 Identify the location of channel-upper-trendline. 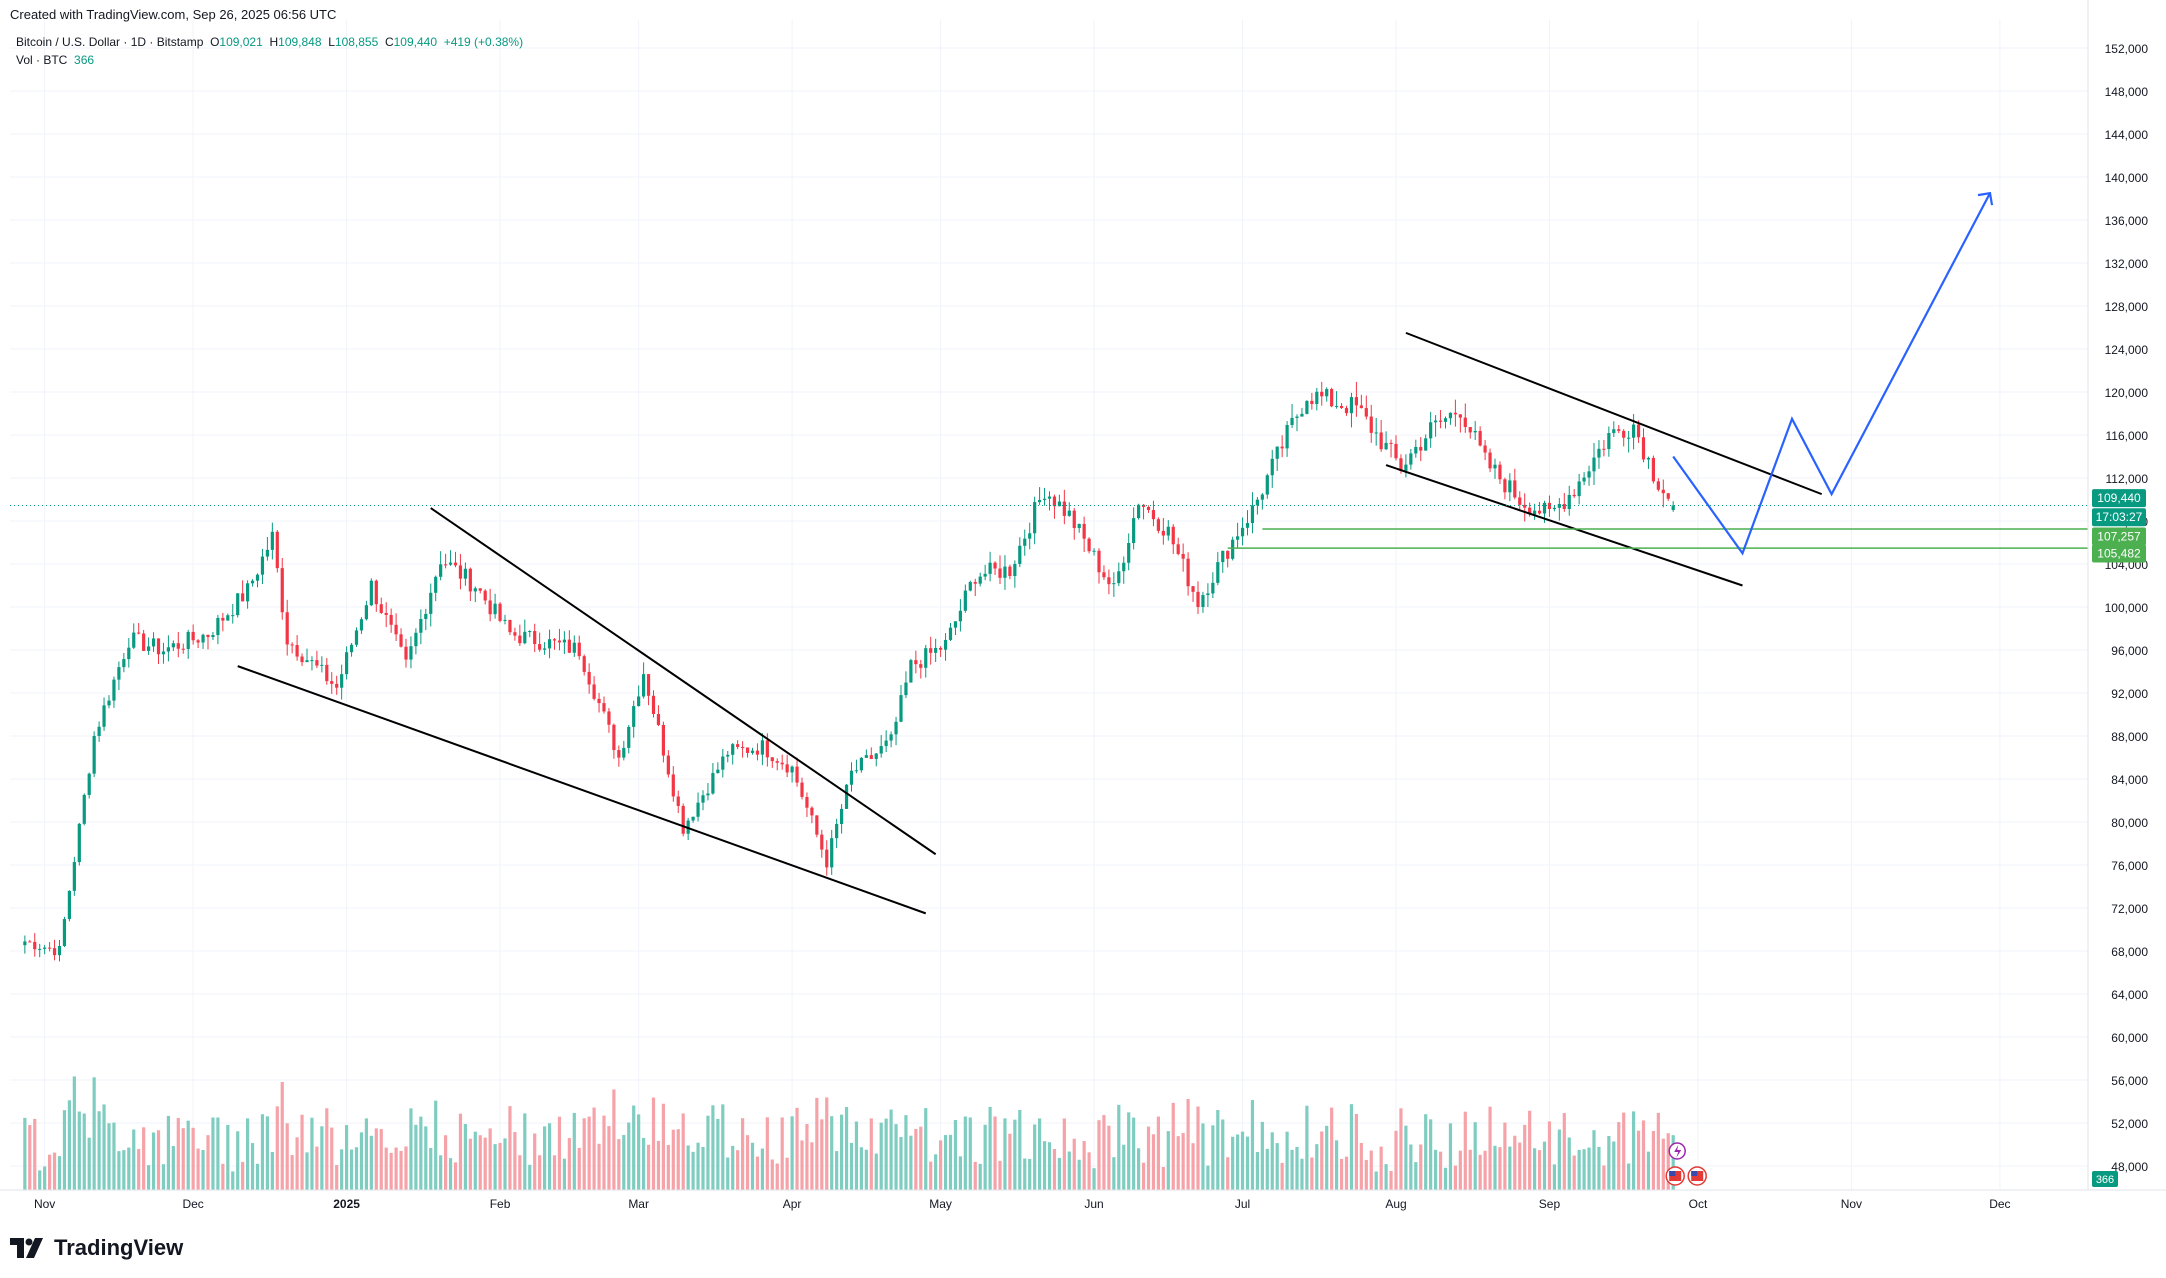
(1614, 413).